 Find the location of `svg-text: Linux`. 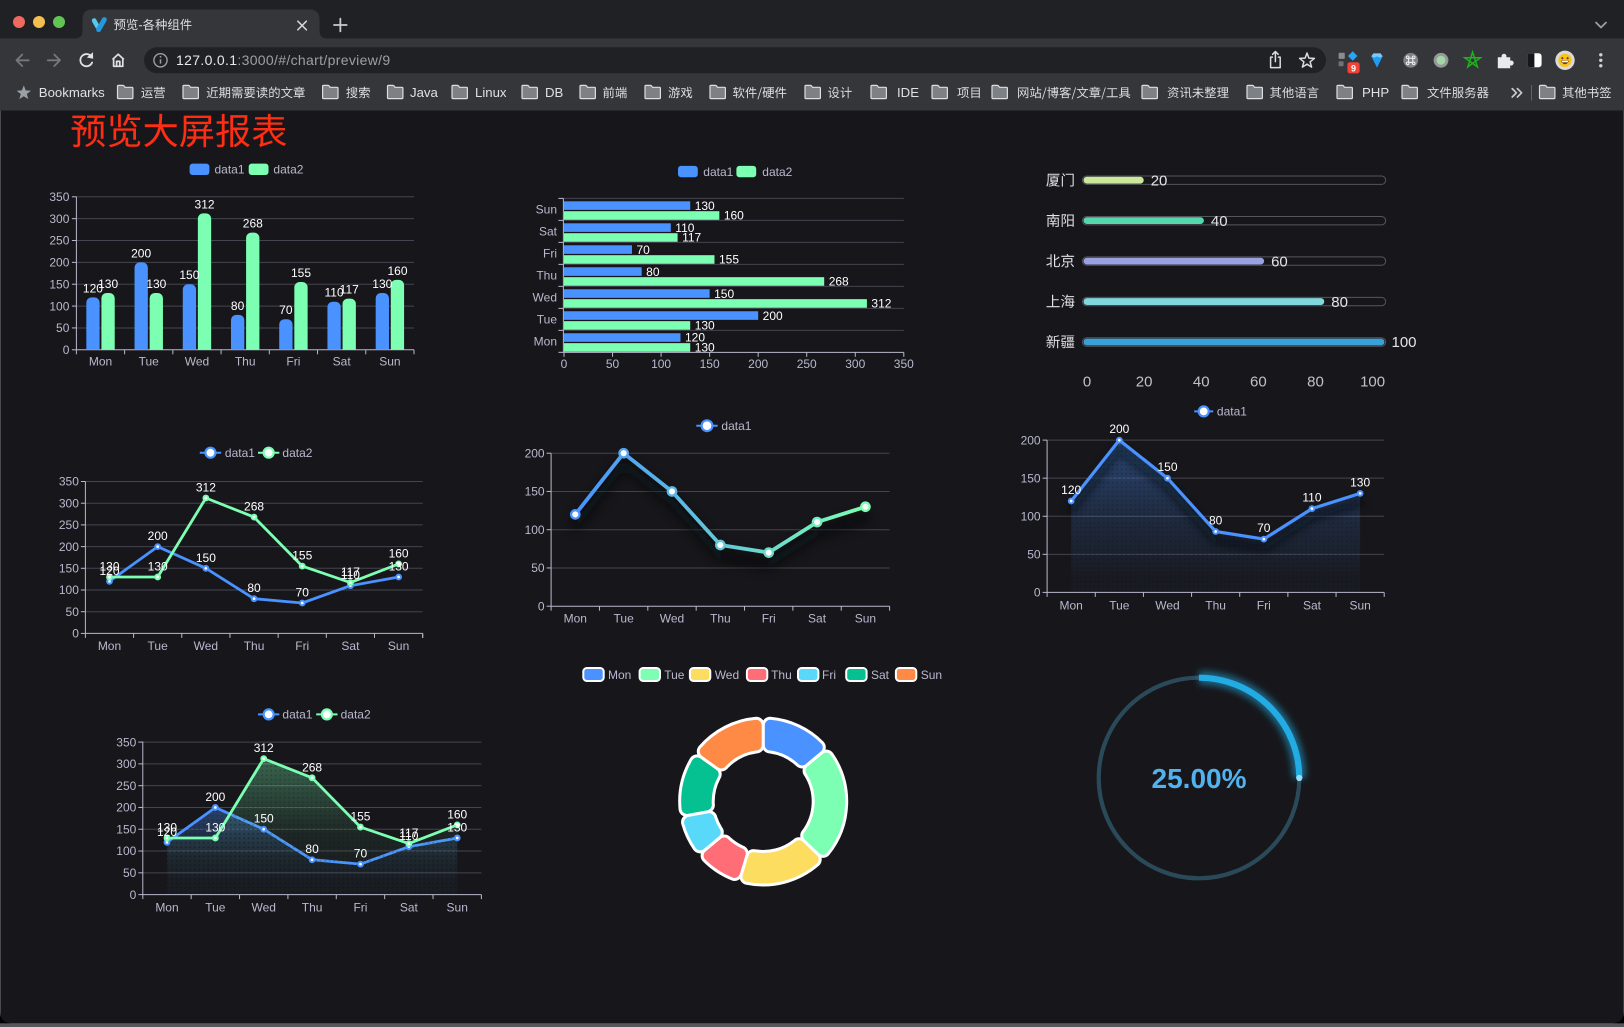

svg-text: Linux is located at coordinates (491, 92).